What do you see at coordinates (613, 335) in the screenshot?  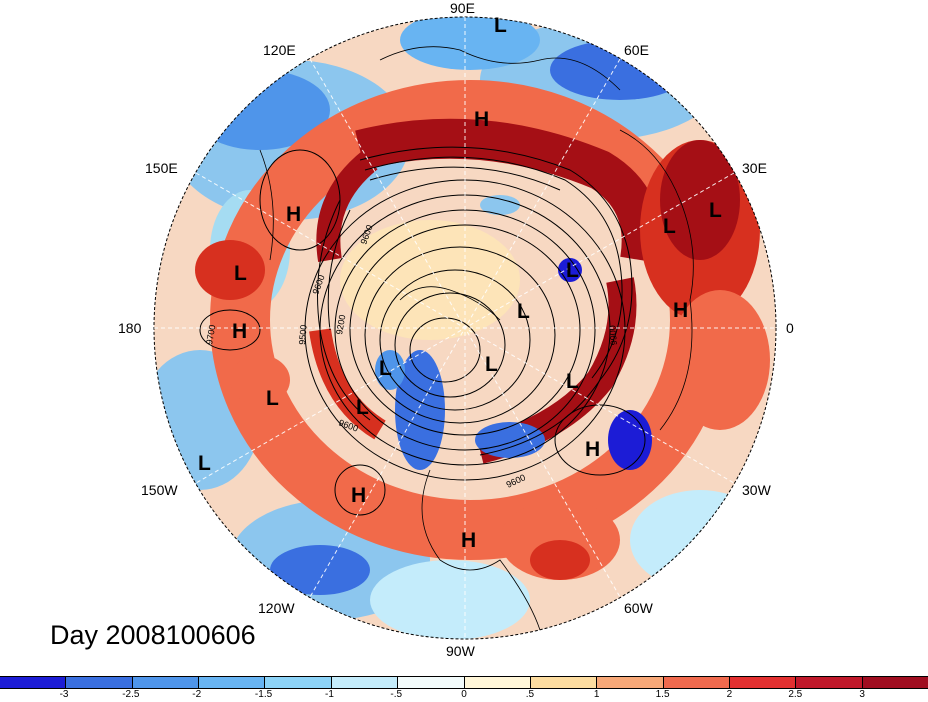 I see `contour-label: 9900` at bounding box center [613, 335].